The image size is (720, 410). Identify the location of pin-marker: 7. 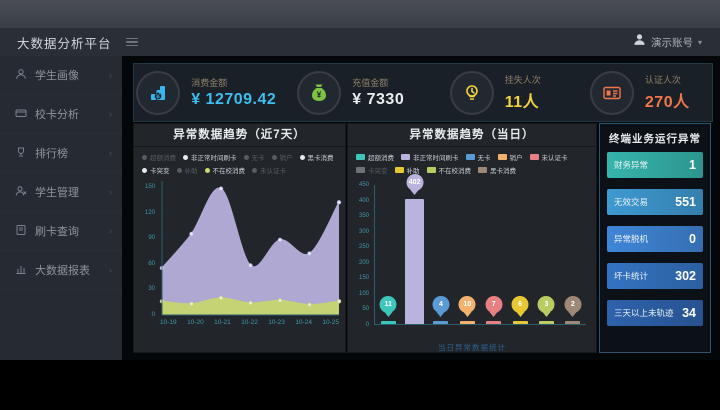
(494, 306).